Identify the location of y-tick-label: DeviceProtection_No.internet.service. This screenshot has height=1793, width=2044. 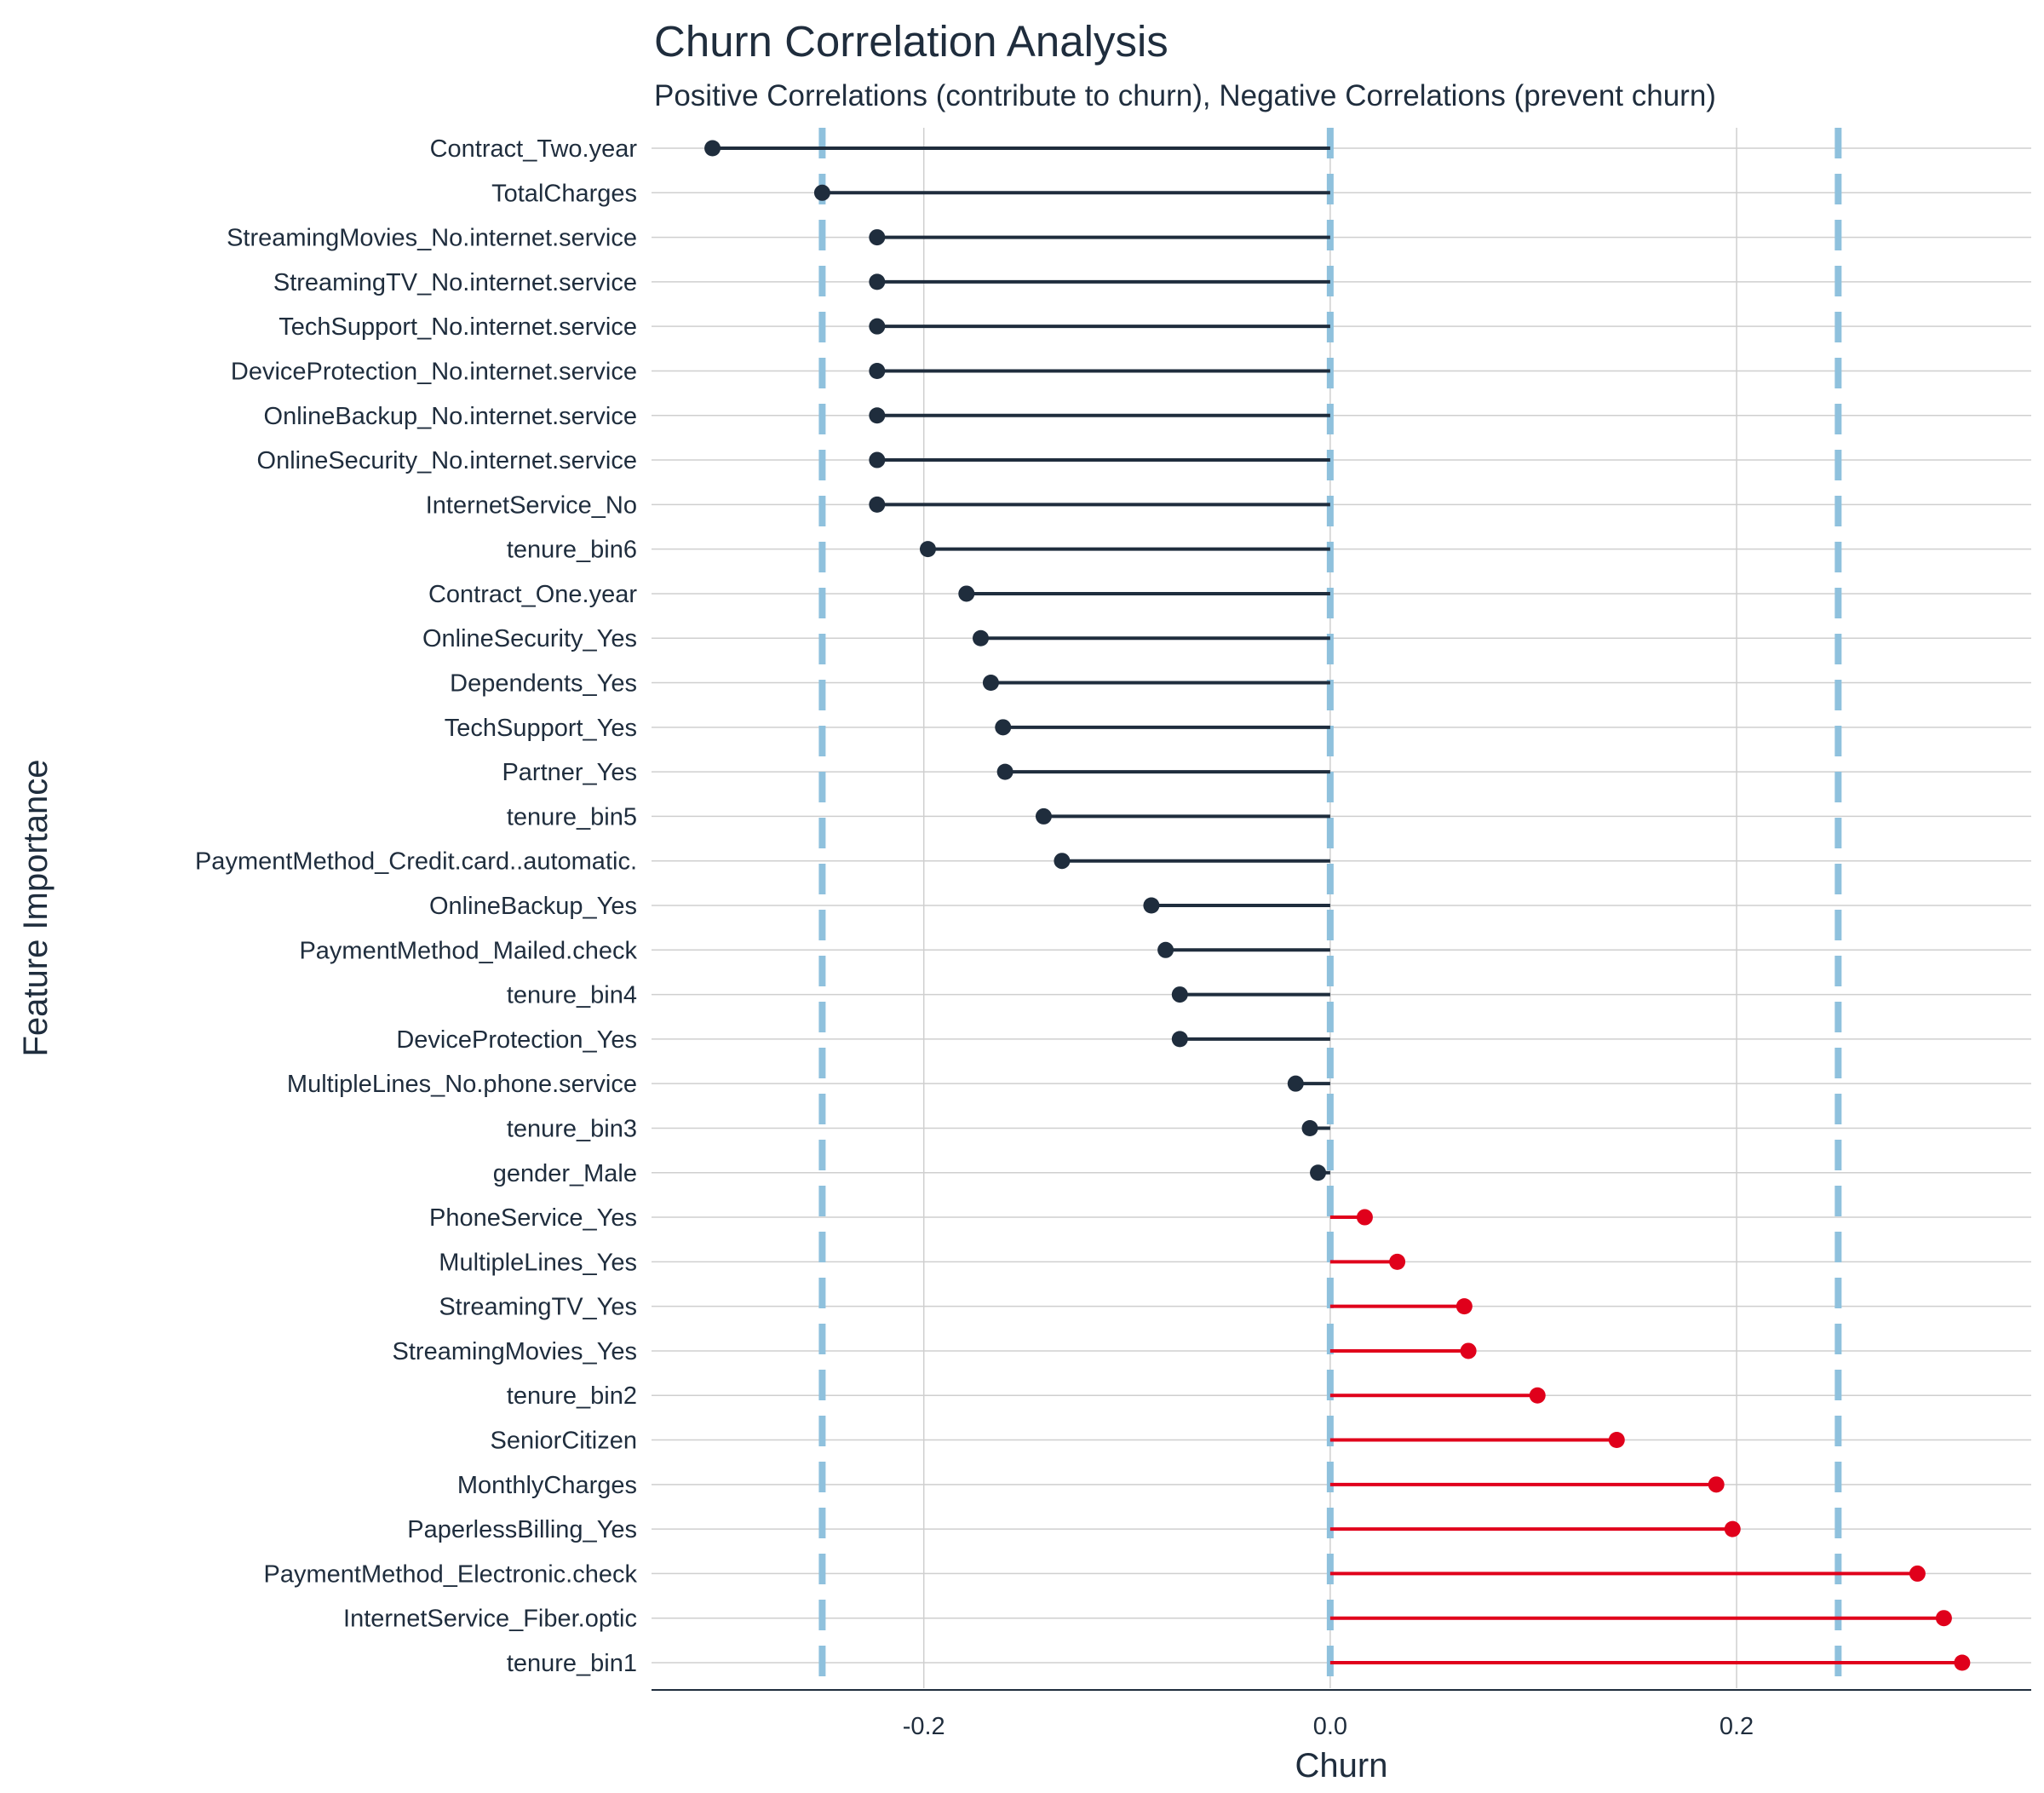
(434, 372).